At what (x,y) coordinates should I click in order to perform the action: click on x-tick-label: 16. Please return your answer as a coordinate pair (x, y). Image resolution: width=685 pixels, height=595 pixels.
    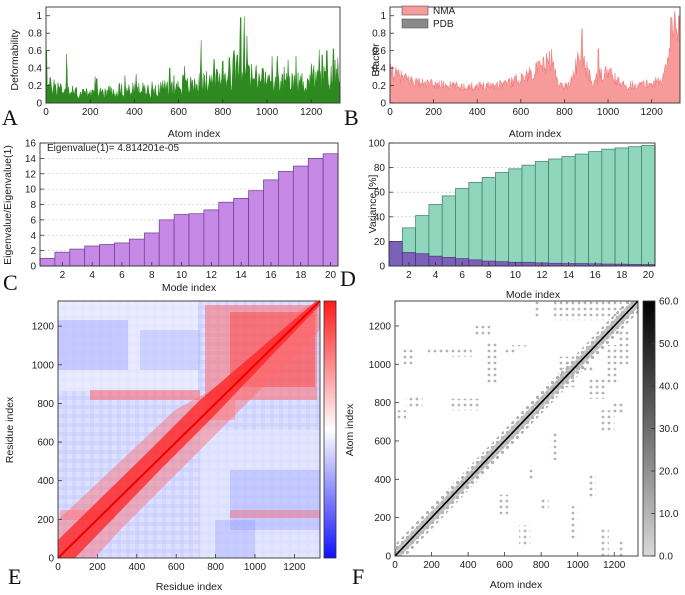
    Looking at the image, I should click on (596, 275).